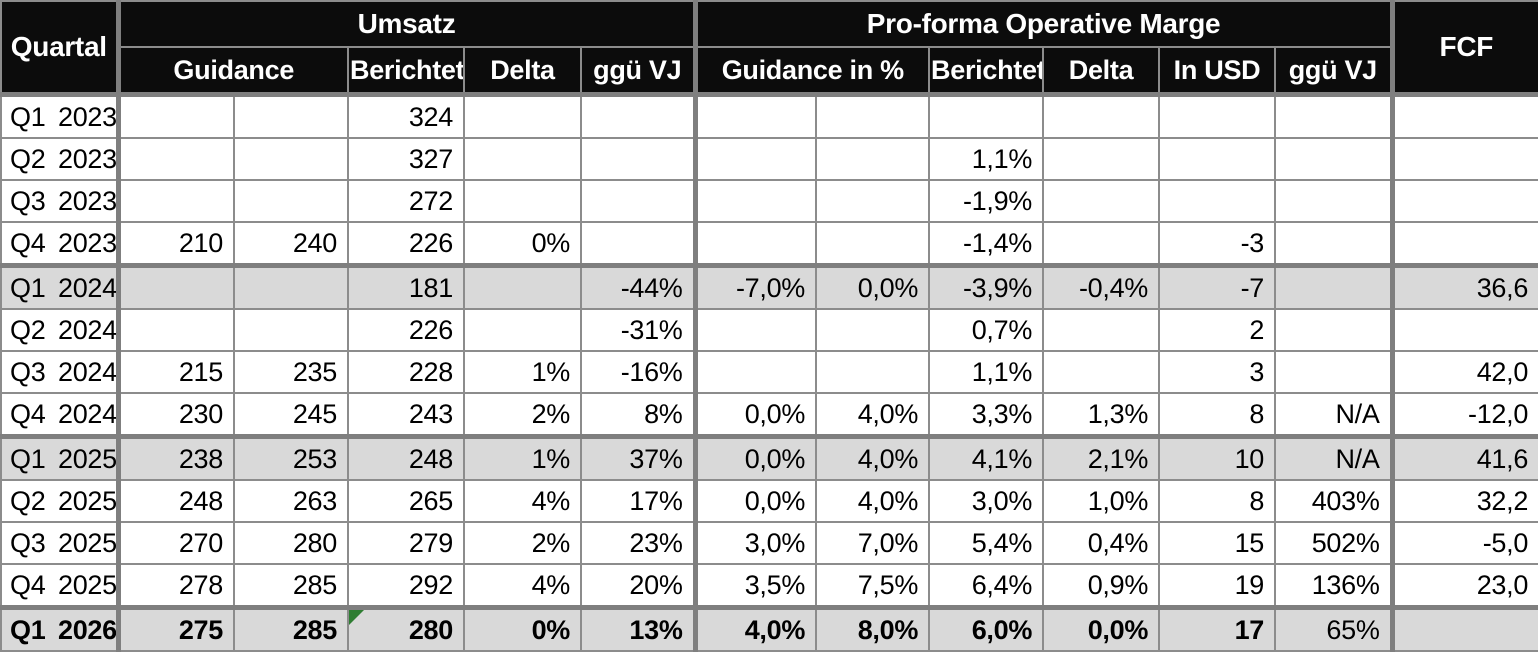 The width and height of the screenshot is (1538, 662). I want to click on cell: 17, so click(1217, 628).